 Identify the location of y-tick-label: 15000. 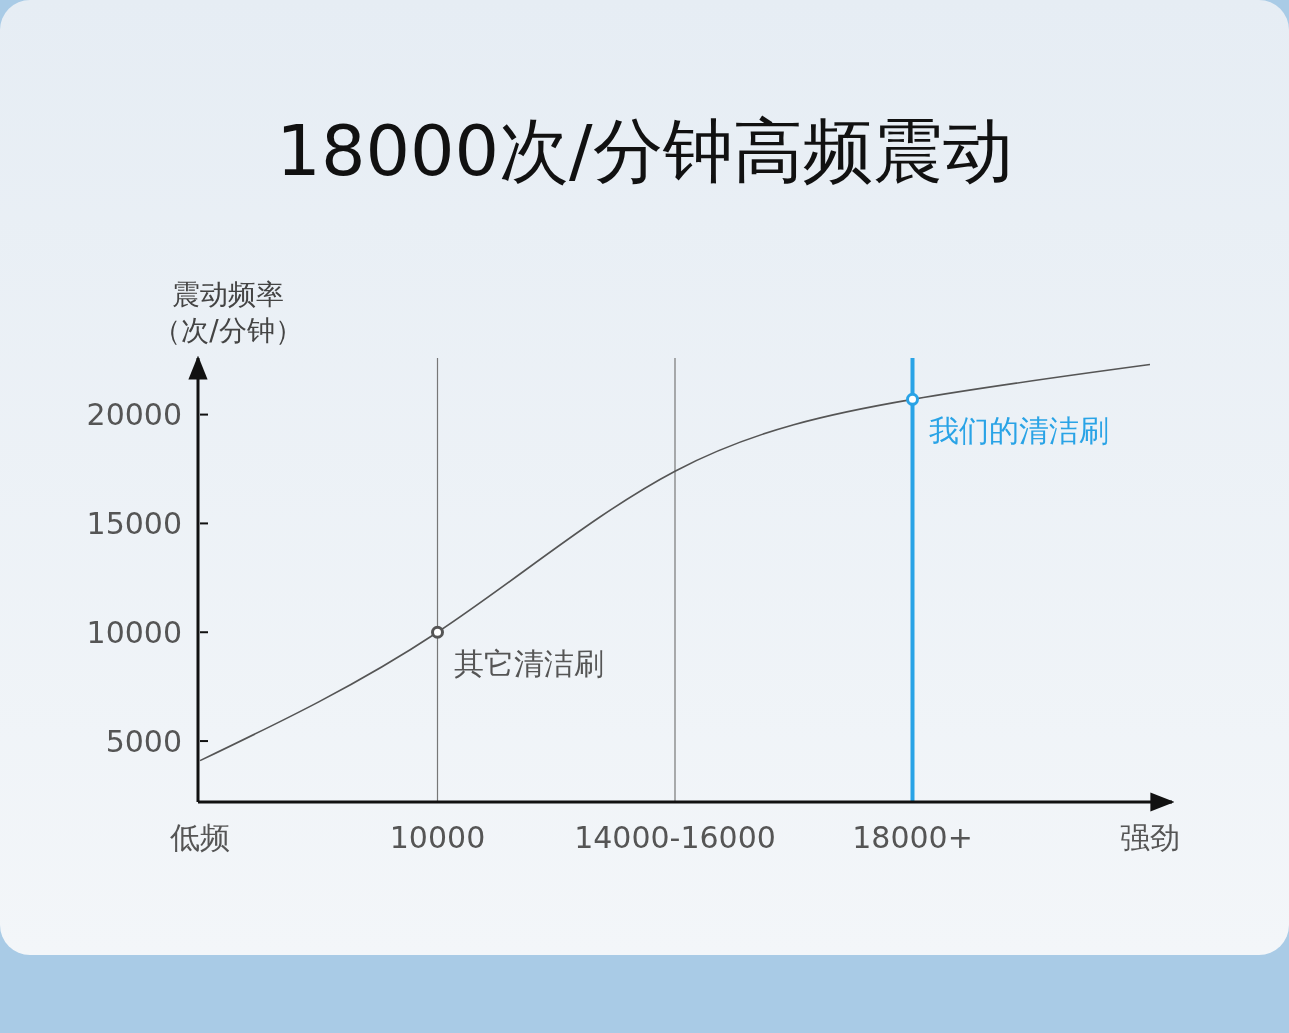
(134, 523).